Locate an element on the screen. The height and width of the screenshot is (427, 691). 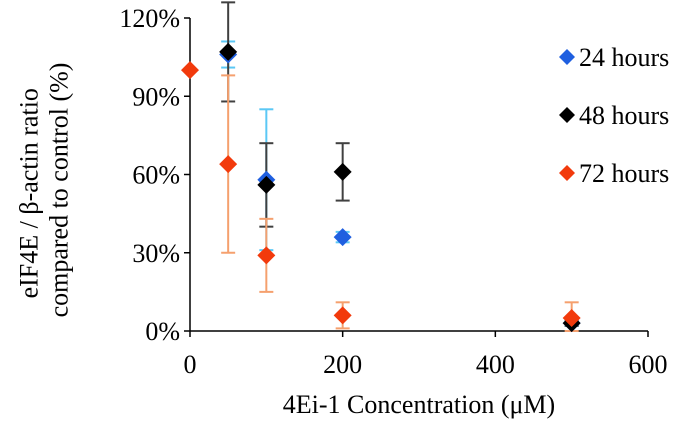
y-tick-label: 30% is located at coordinates (156, 253).